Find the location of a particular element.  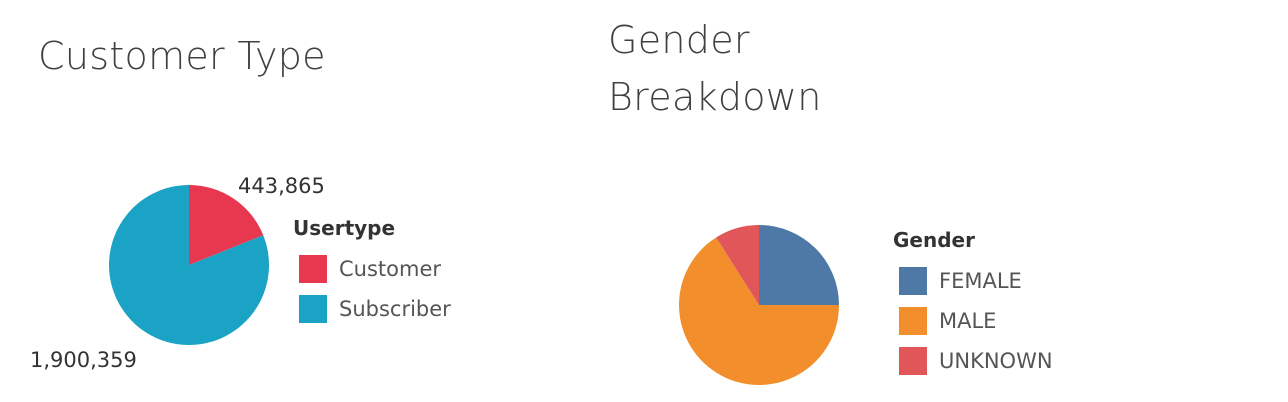

legend-label-subscriber: Subscriber is located at coordinates (395, 309).